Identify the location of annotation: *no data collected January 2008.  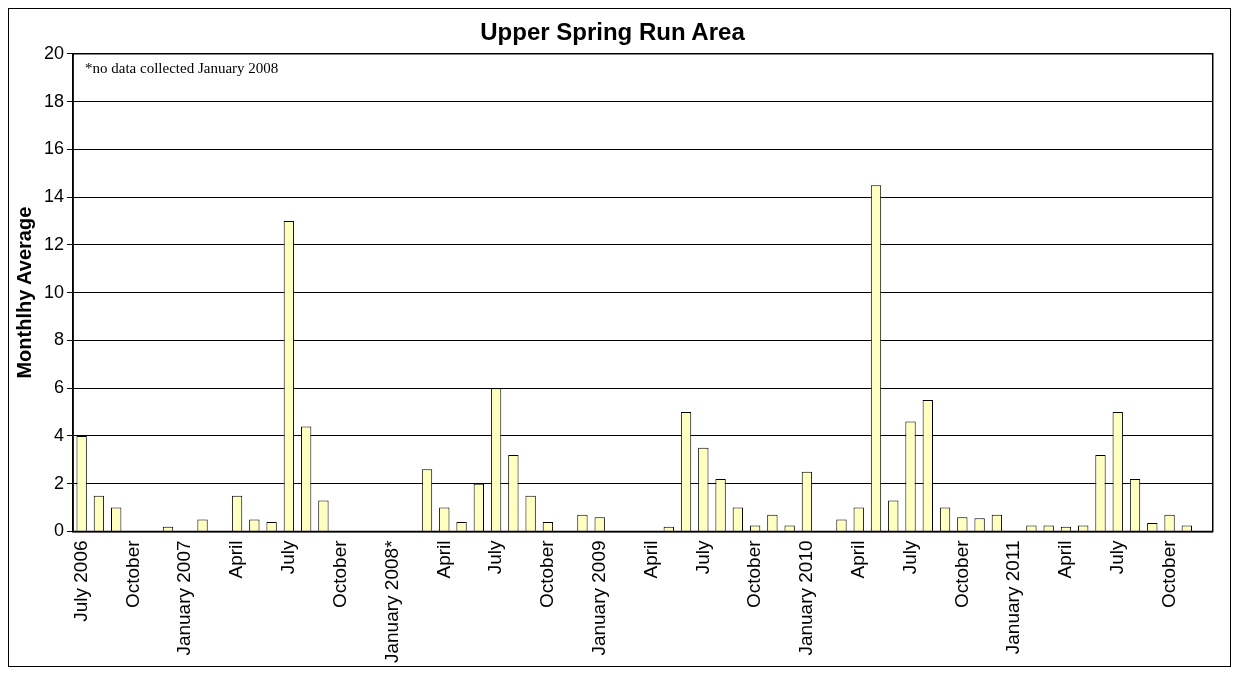
(182, 68).